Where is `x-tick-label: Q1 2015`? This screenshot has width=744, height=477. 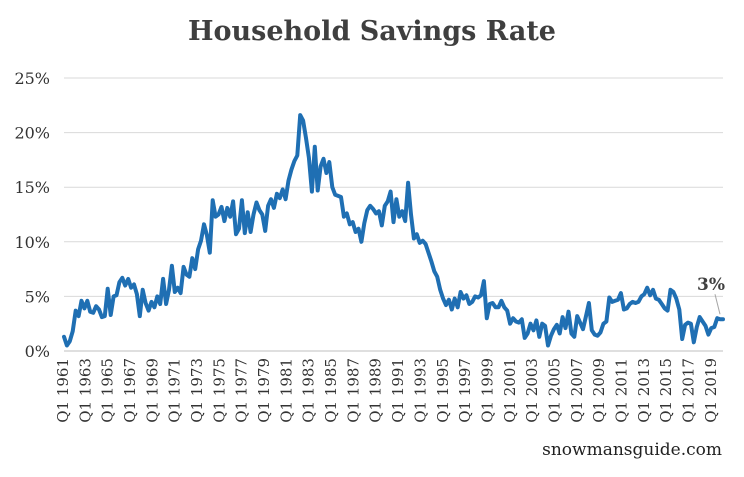
x-tick-label: Q1 2015 is located at coordinates (666, 390).